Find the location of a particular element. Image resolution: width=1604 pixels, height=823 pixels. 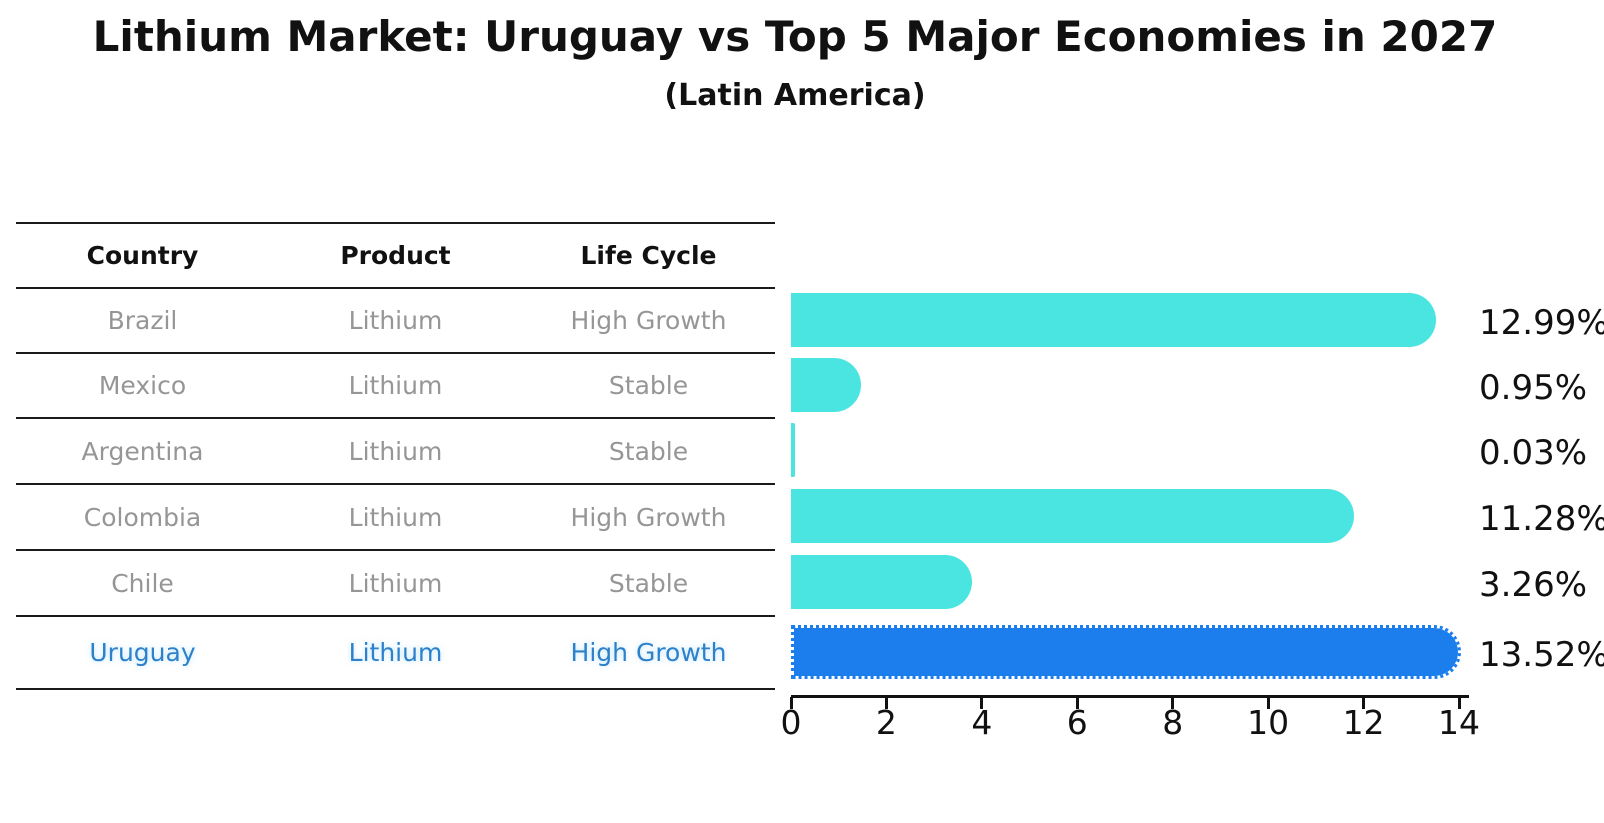

x-tick-label: 2 is located at coordinates (886, 722).